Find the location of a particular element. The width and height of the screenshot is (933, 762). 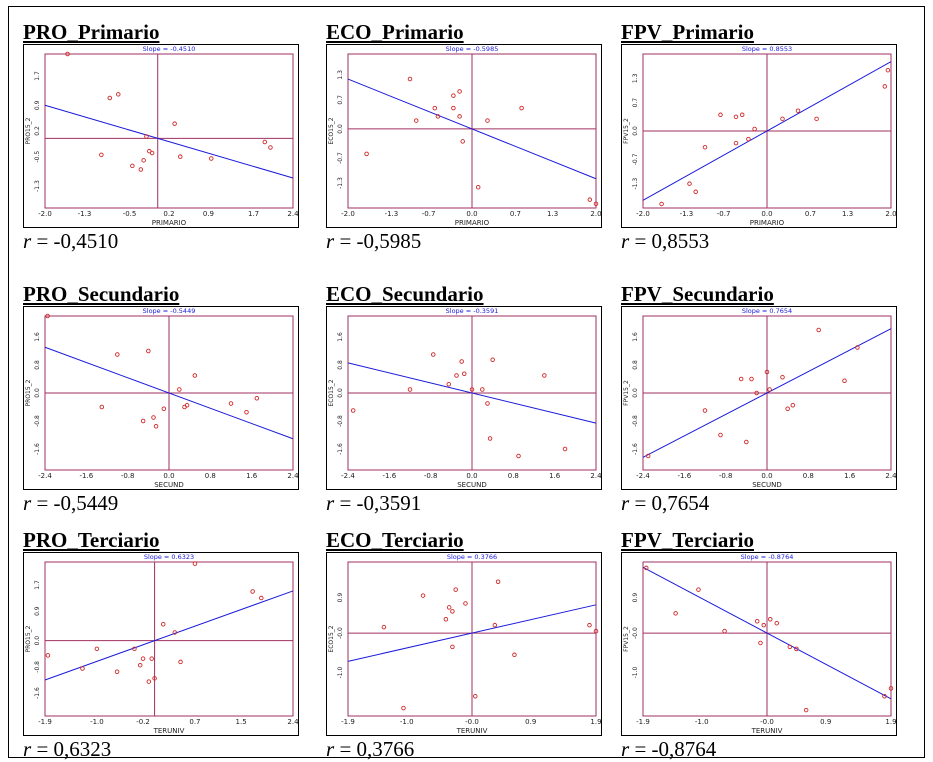

correlation-label: r = -0,8764 is located at coordinates (669, 749).